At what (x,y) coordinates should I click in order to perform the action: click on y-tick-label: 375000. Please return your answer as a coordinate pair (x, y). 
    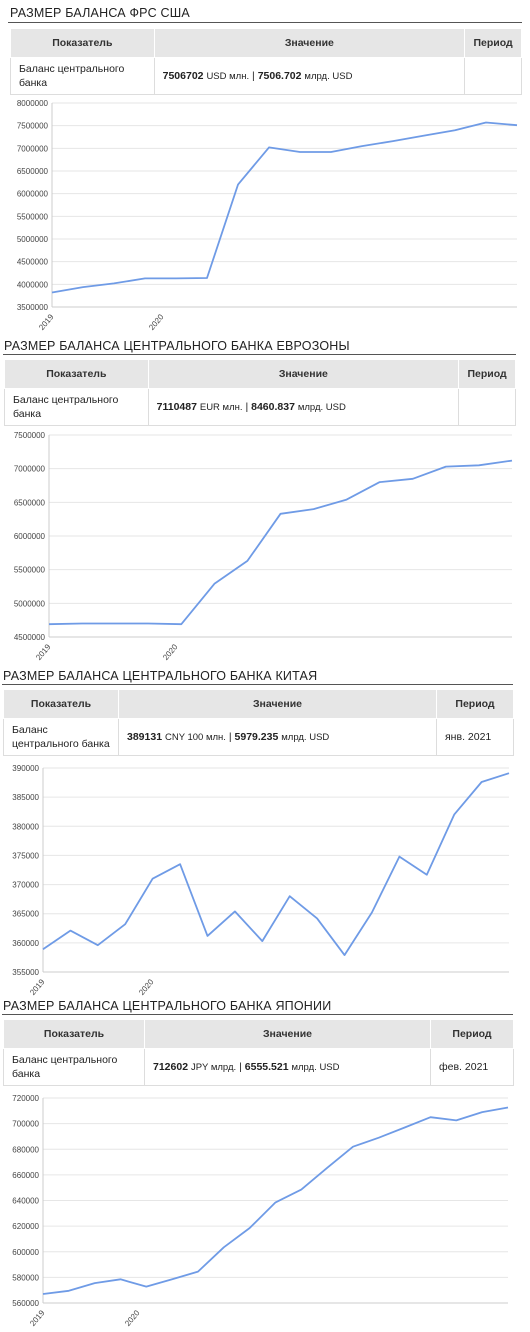
    Looking at the image, I should click on (25, 855).